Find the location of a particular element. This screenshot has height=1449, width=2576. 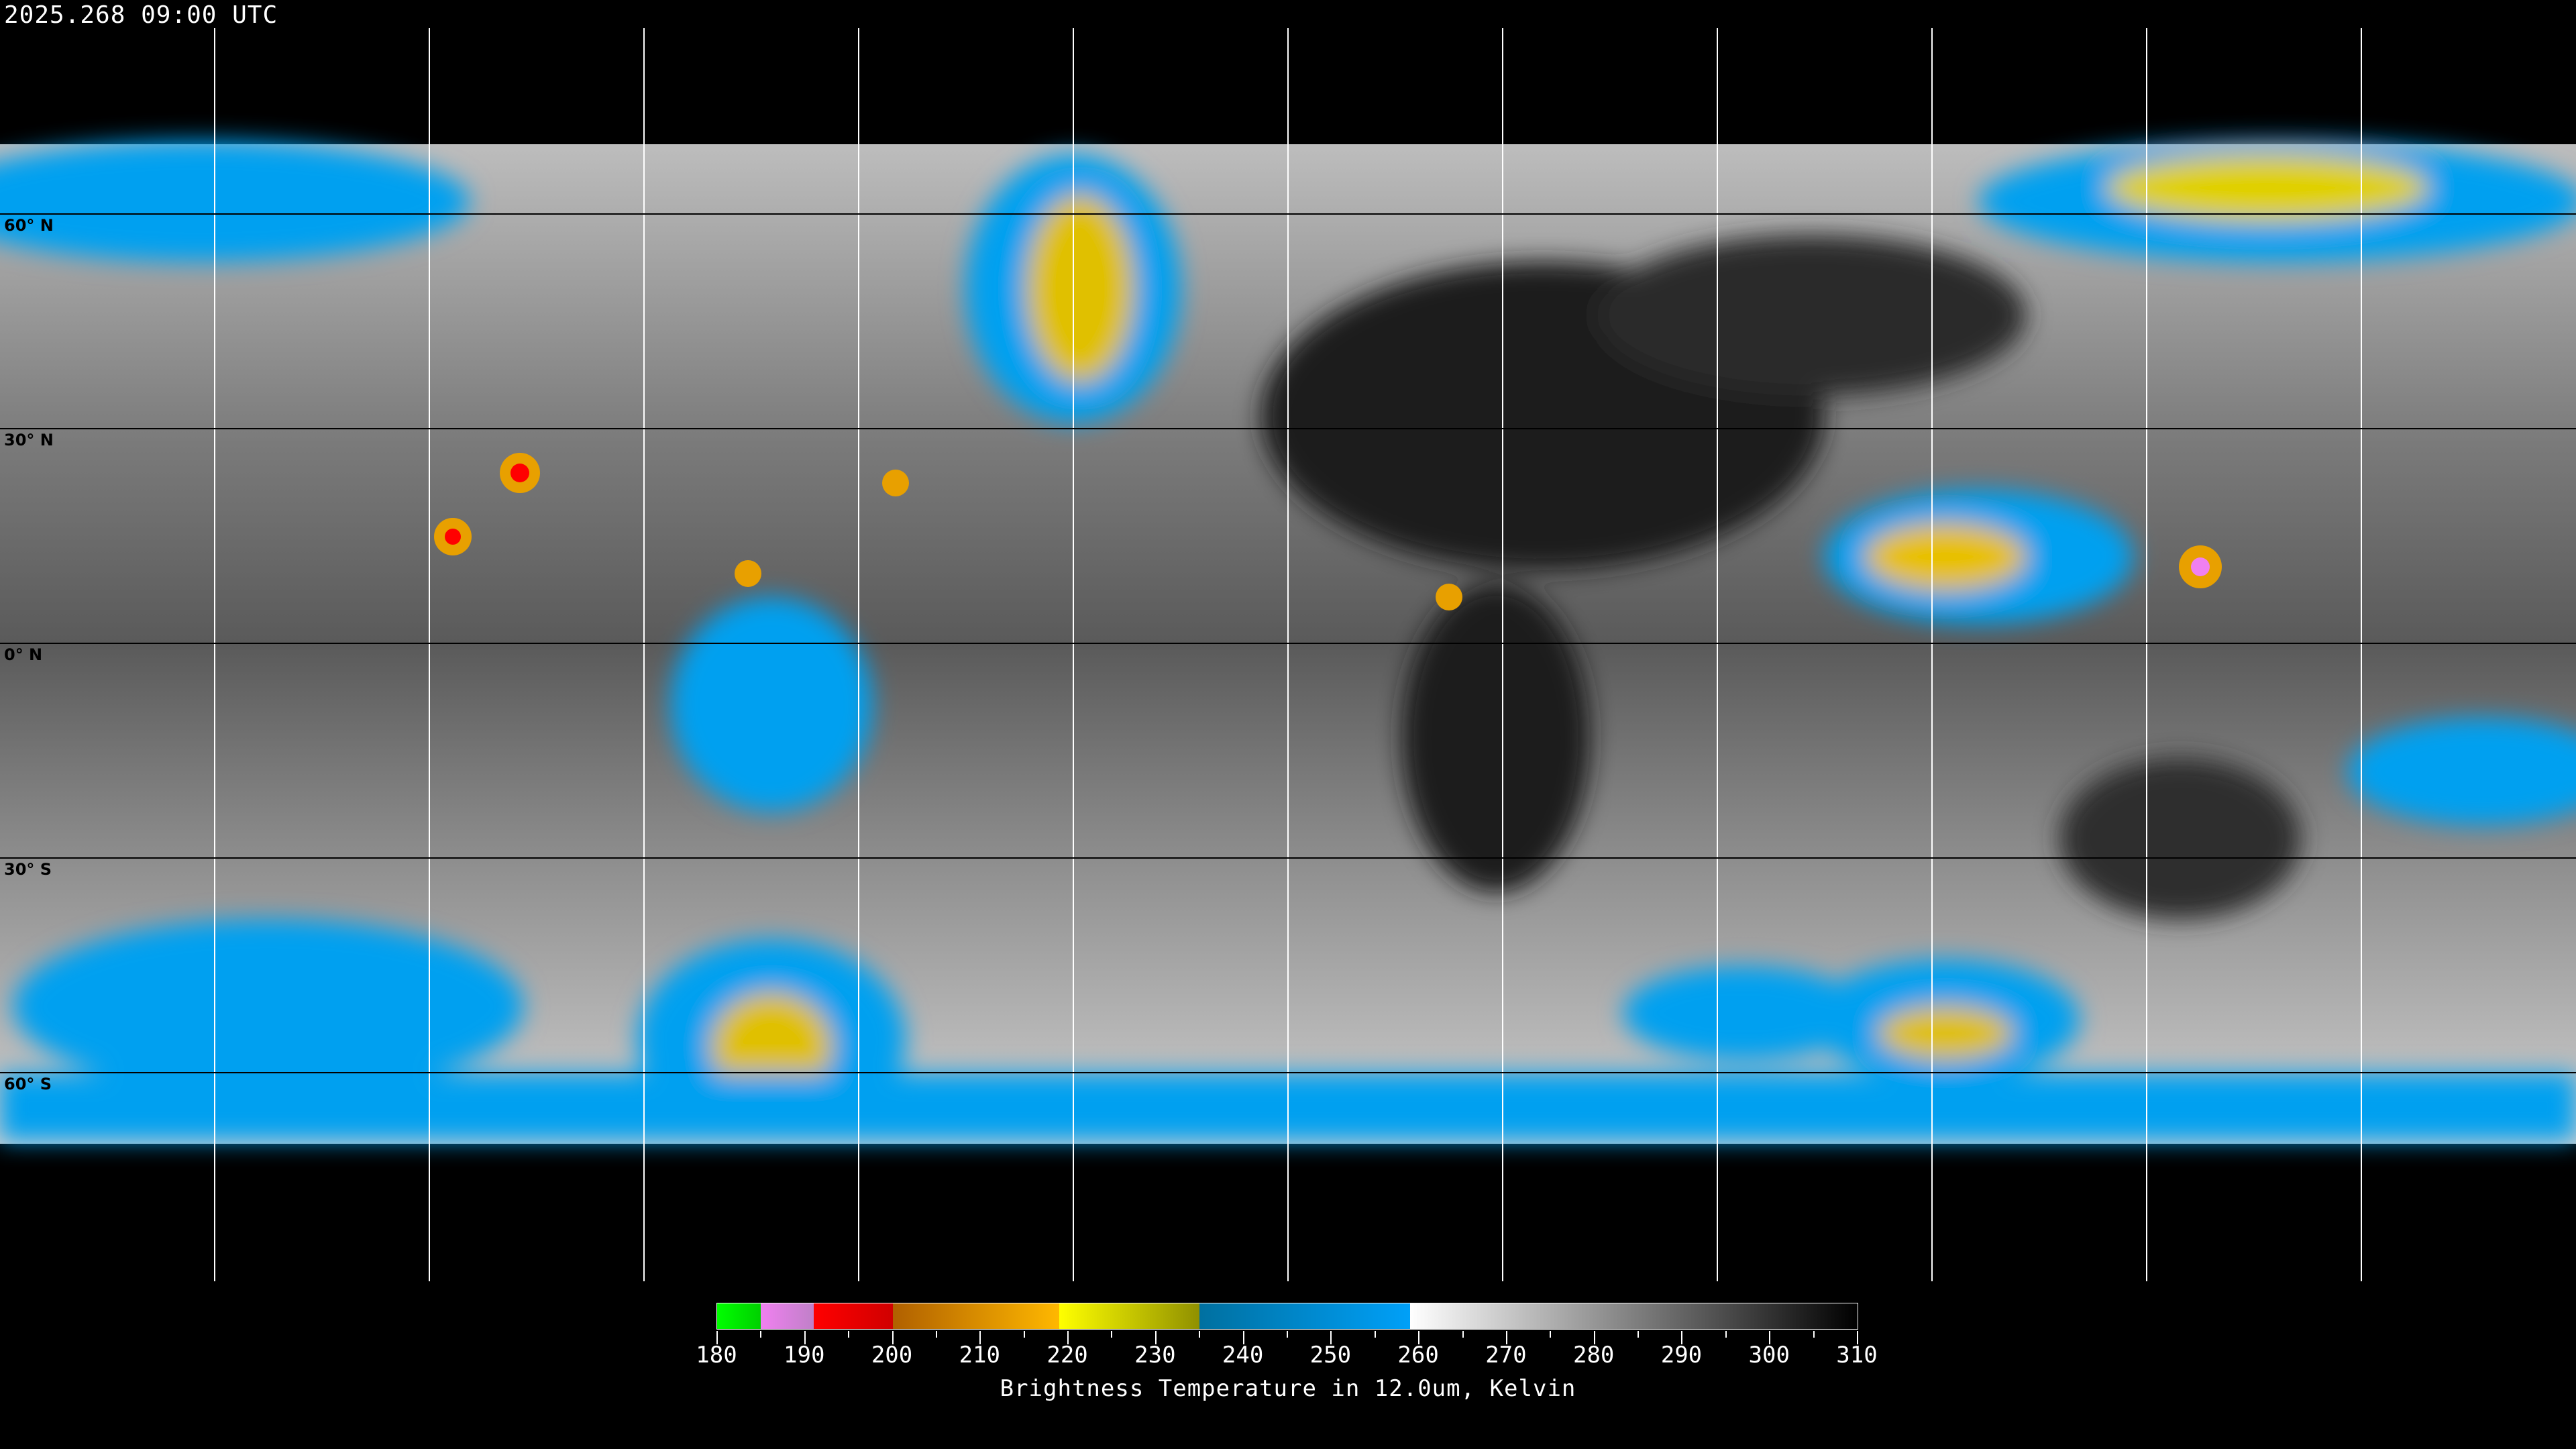

colorbar-tick-label: 190 is located at coordinates (804, 1355).